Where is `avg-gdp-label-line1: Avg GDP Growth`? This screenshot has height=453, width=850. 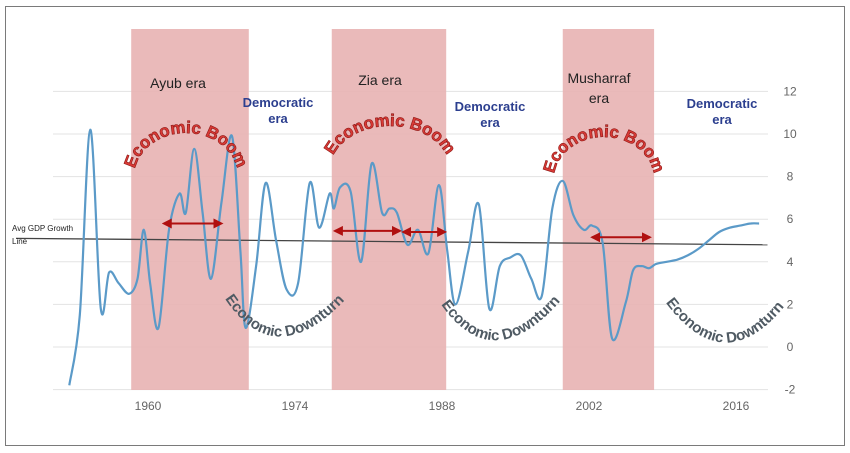
avg-gdp-label-line1: Avg GDP Growth is located at coordinates (42, 228).